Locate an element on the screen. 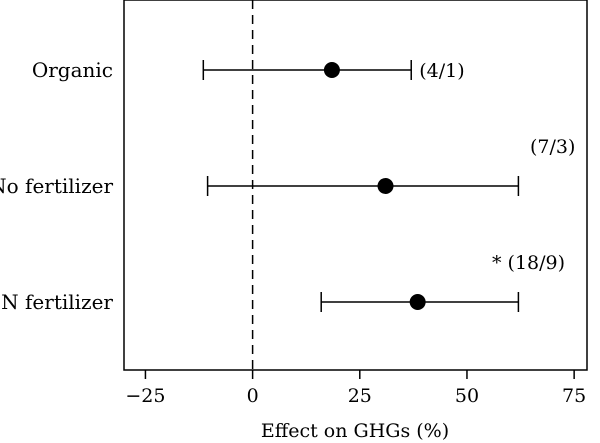  x-tick-label: 75 is located at coordinates (574, 396).